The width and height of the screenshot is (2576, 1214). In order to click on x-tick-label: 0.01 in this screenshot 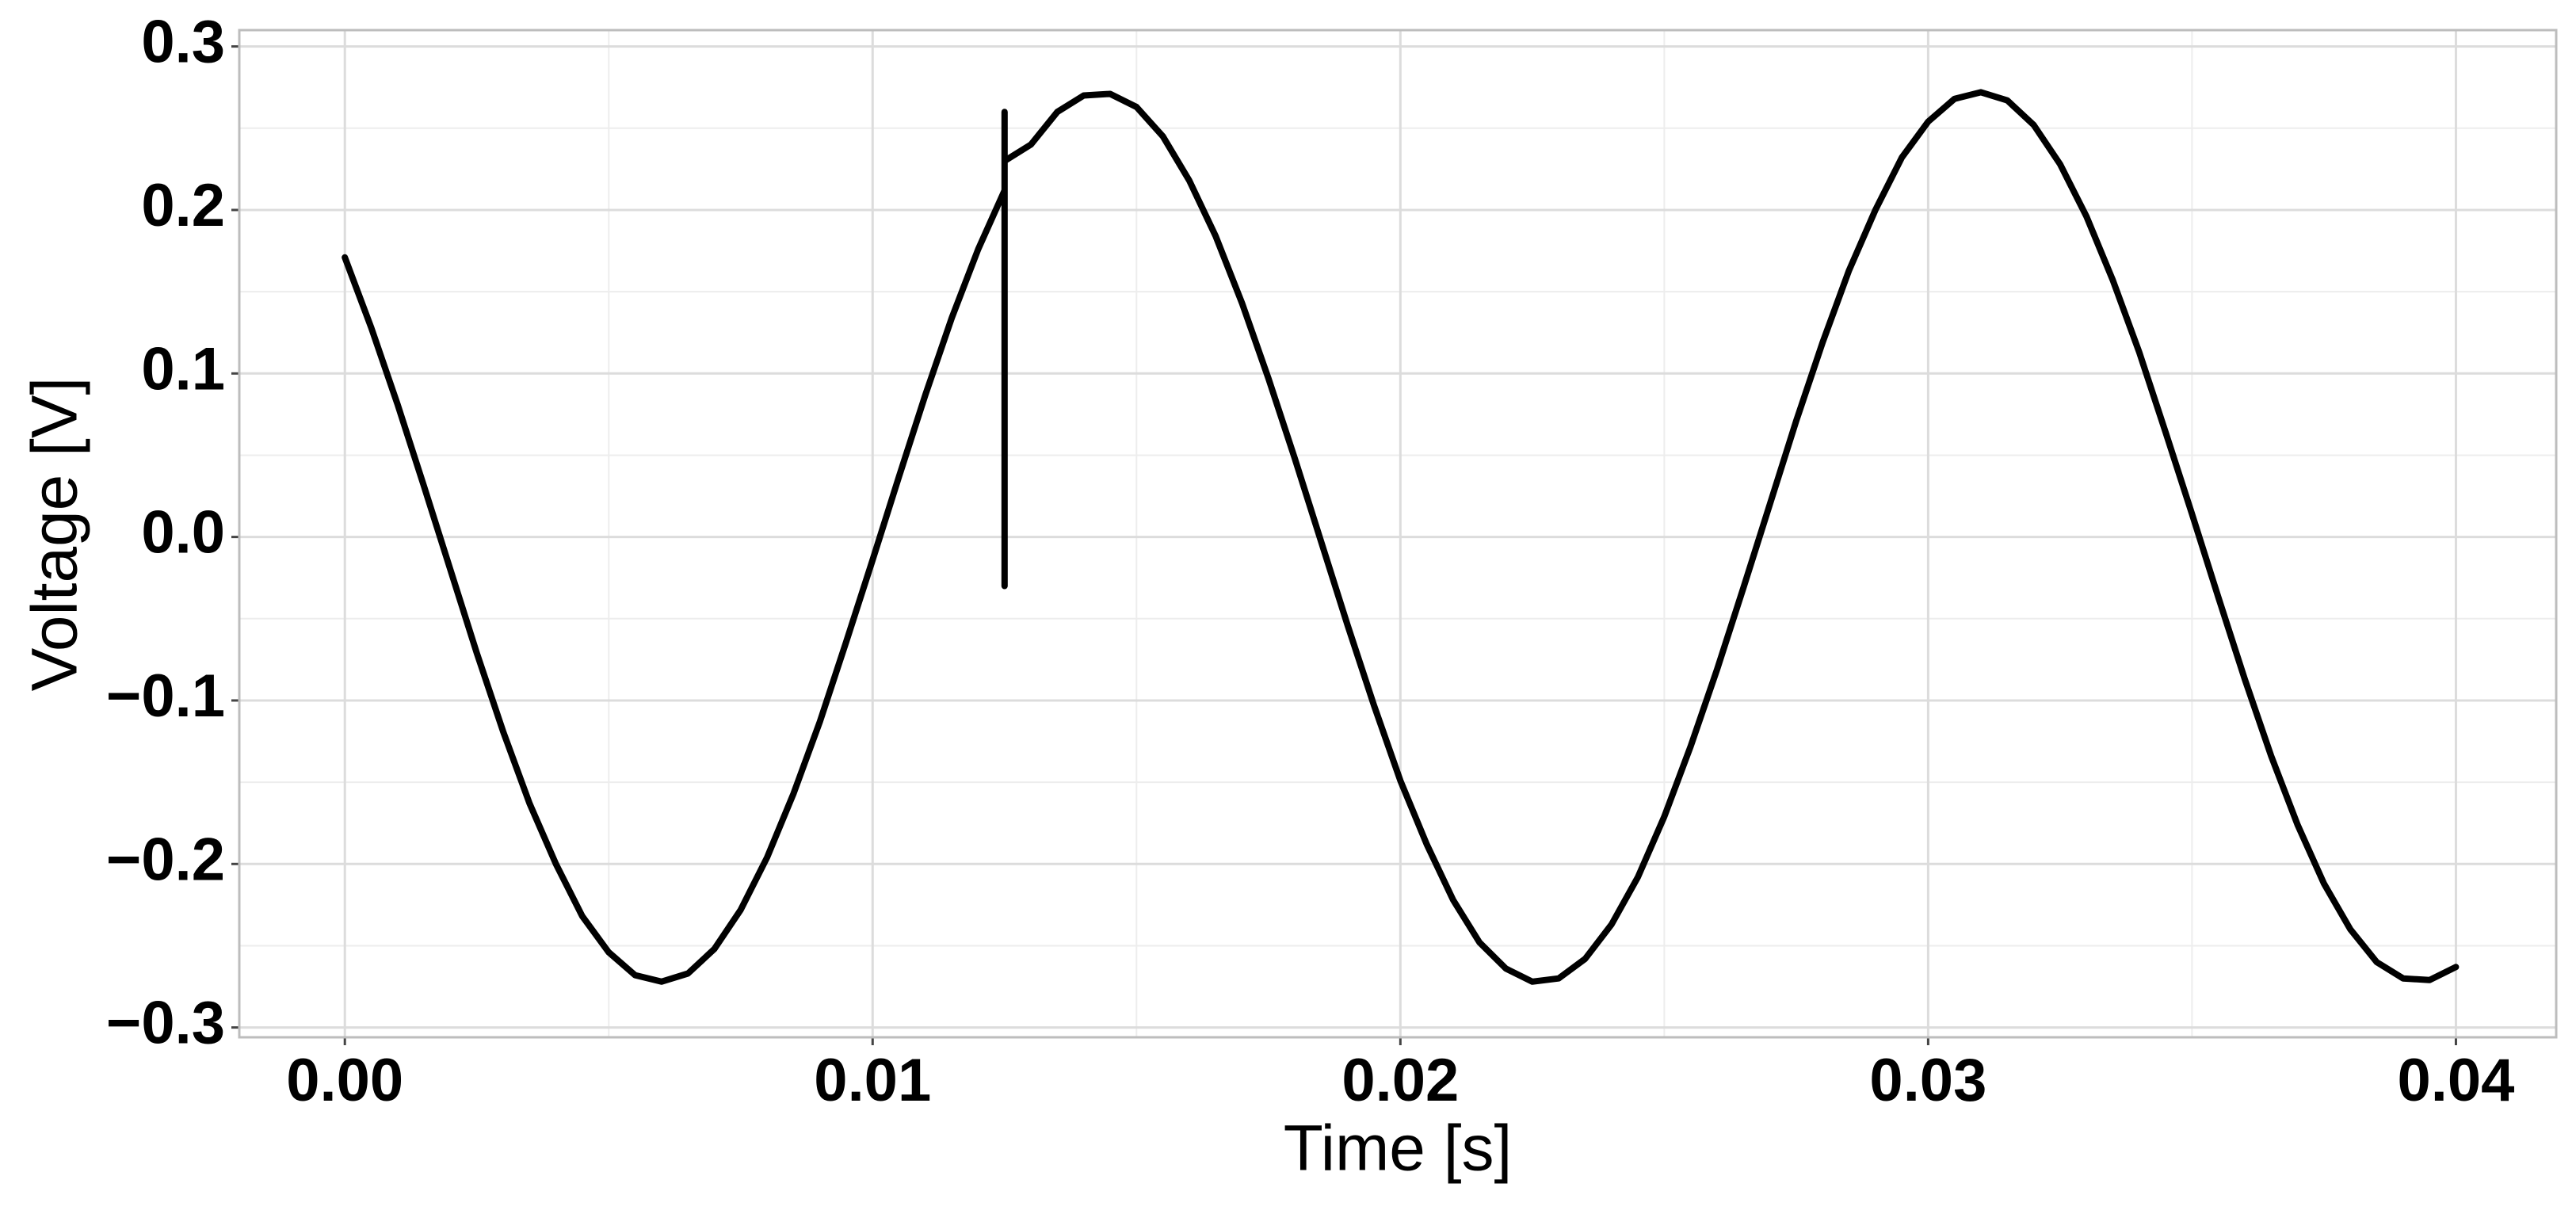, I will do `click(873, 1080)`.